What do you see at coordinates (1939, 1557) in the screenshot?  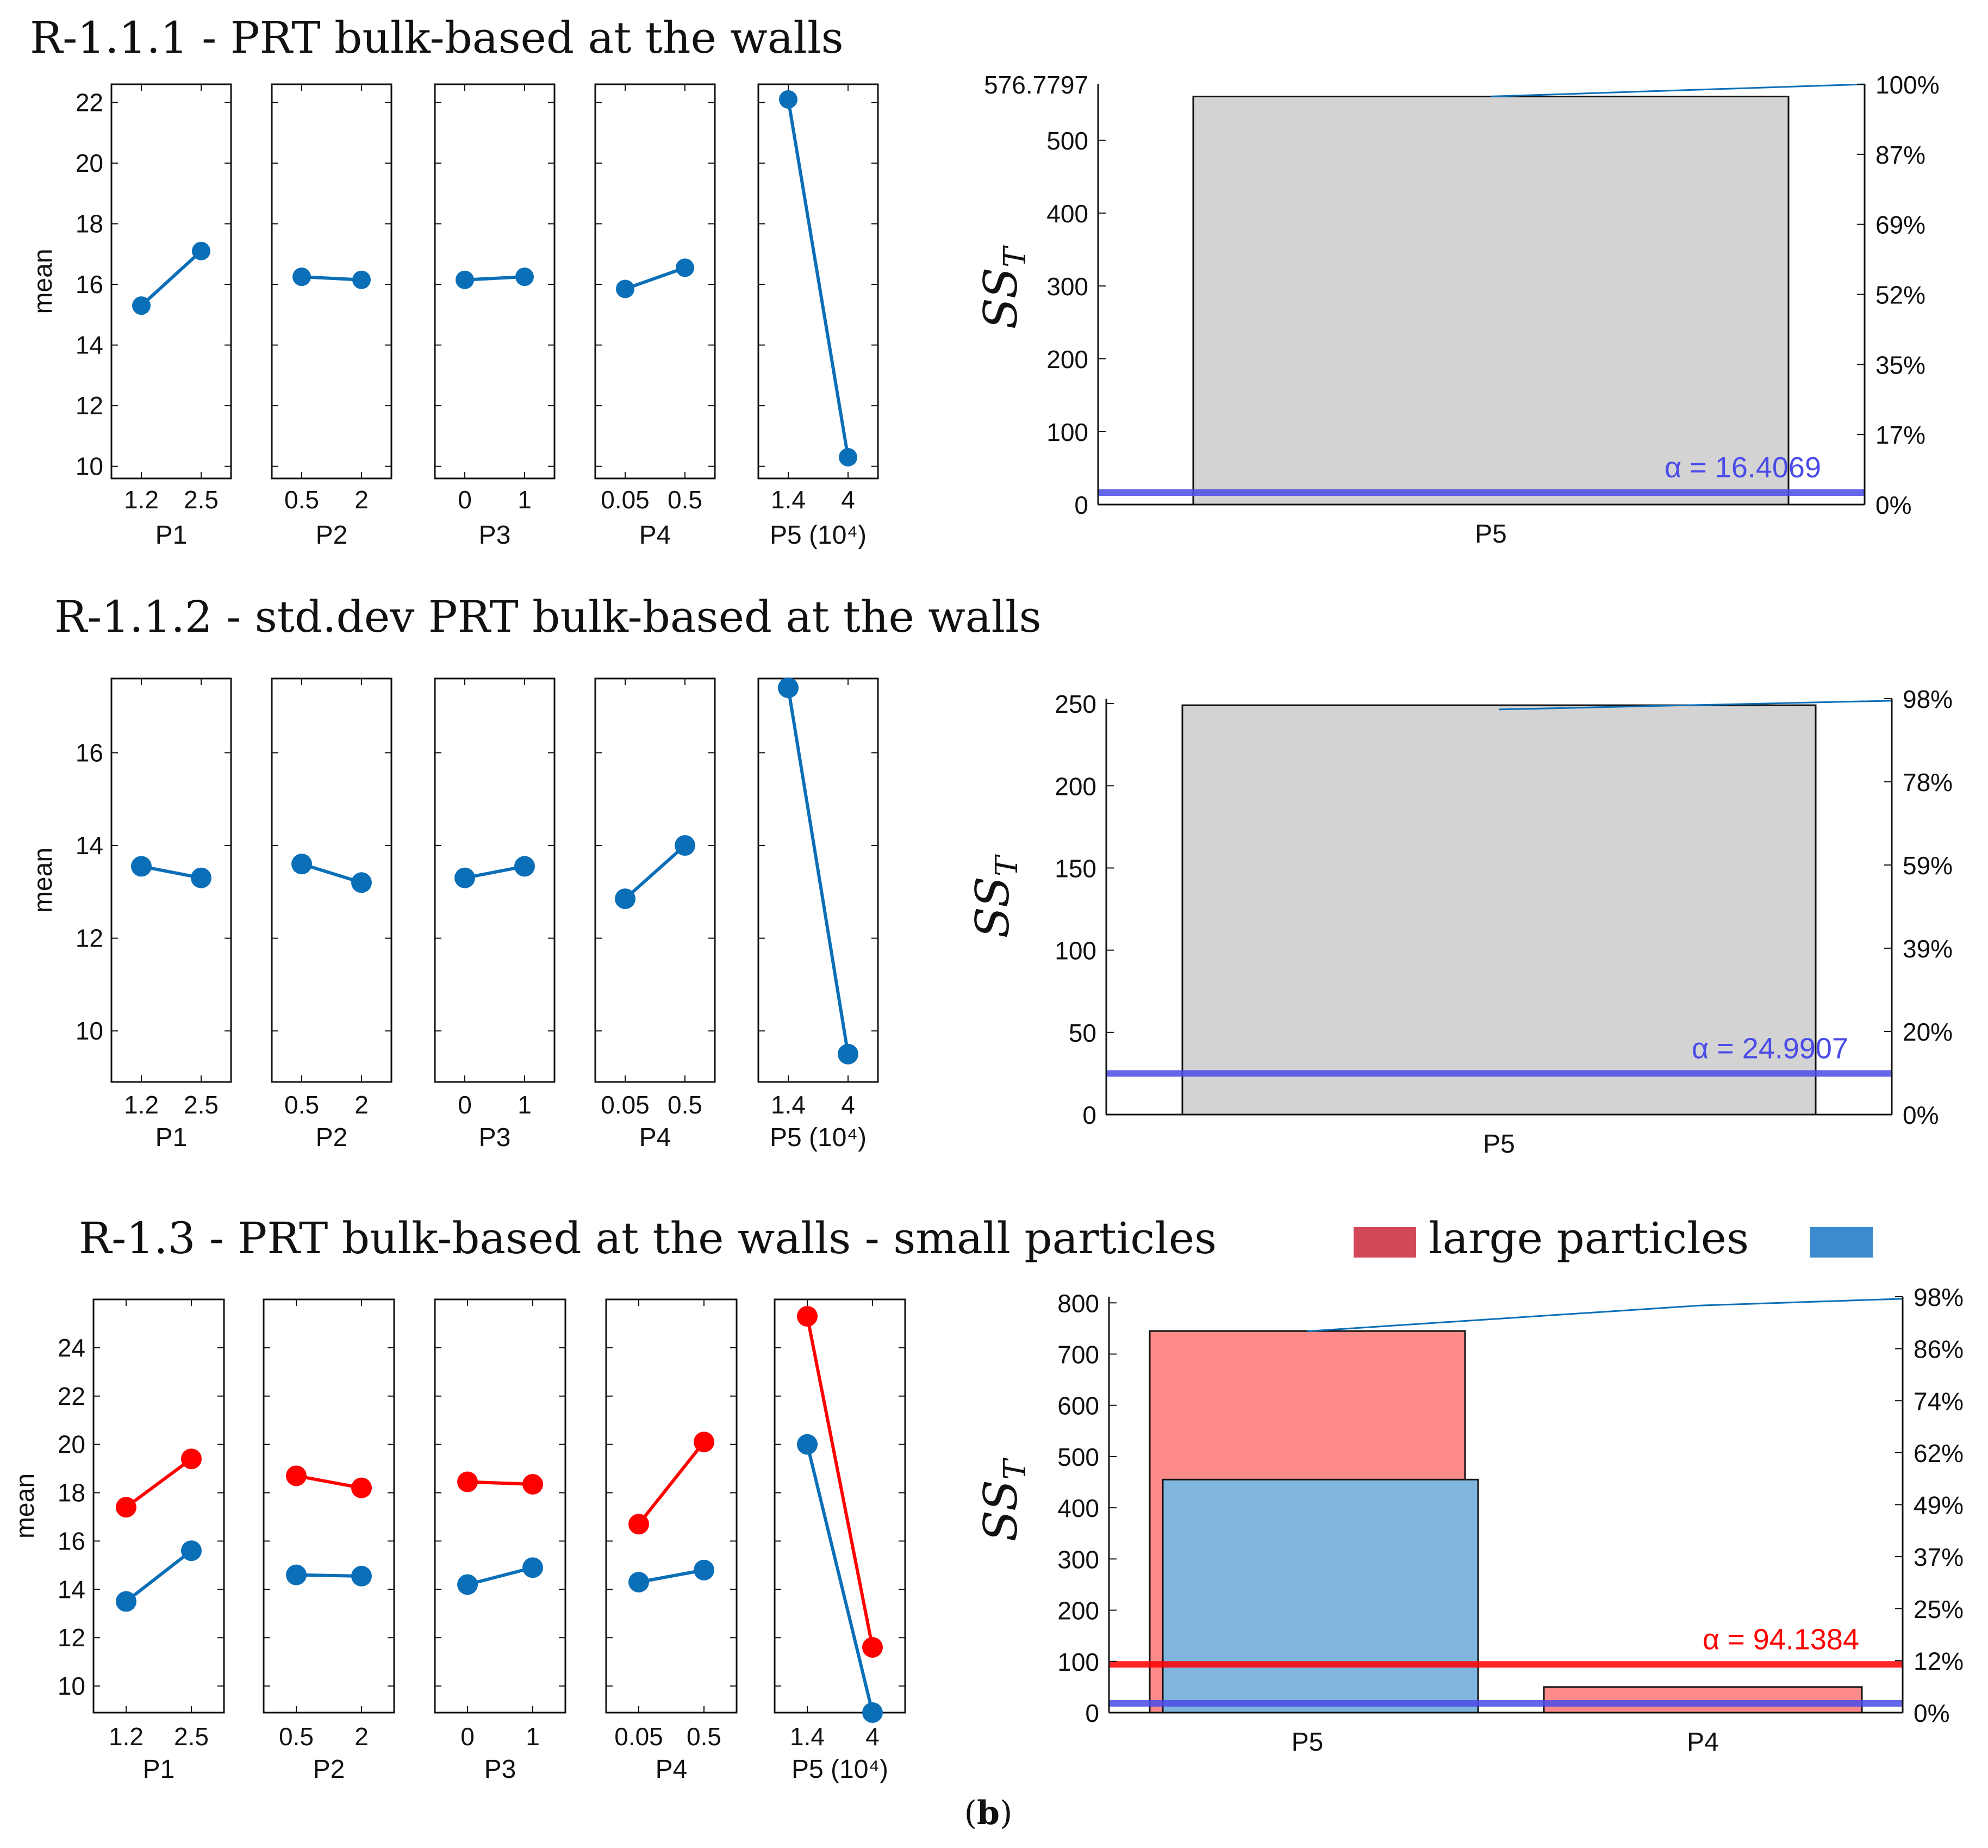 I see `right-percent-label: 37%` at bounding box center [1939, 1557].